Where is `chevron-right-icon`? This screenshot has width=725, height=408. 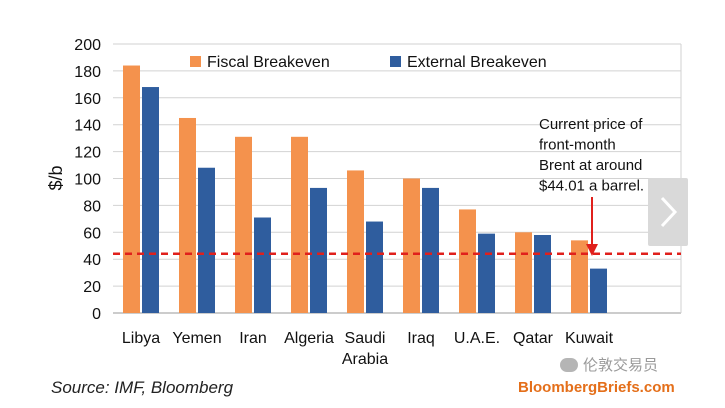
chevron-right-icon is located at coordinates (669, 212).